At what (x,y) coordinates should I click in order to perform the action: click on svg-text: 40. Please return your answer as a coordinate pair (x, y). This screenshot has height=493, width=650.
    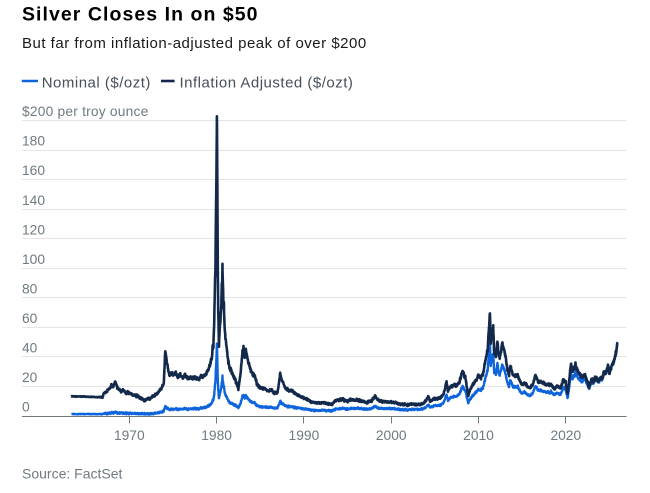
    Looking at the image, I should click on (30, 348).